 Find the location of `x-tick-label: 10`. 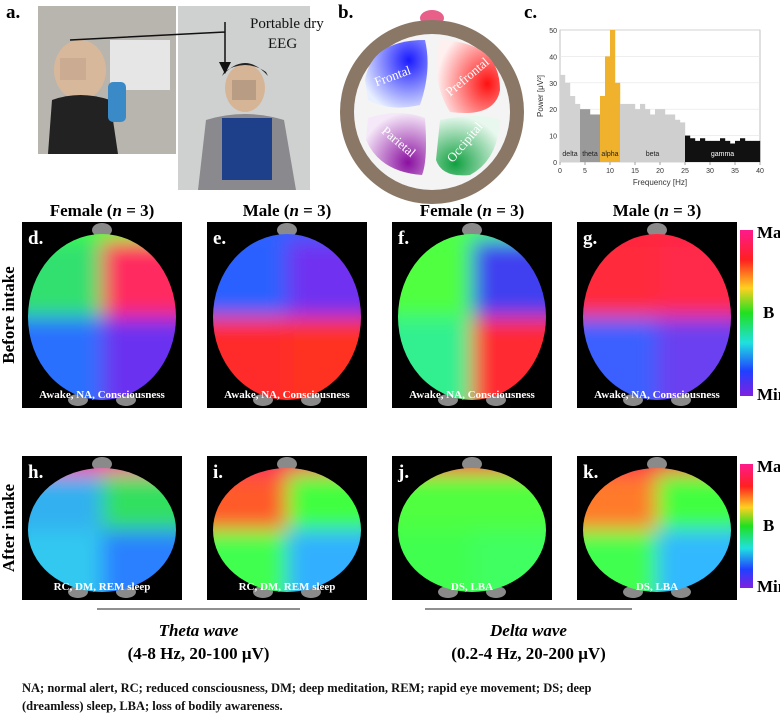

x-tick-label: 10 is located at coordinates (610, 171).